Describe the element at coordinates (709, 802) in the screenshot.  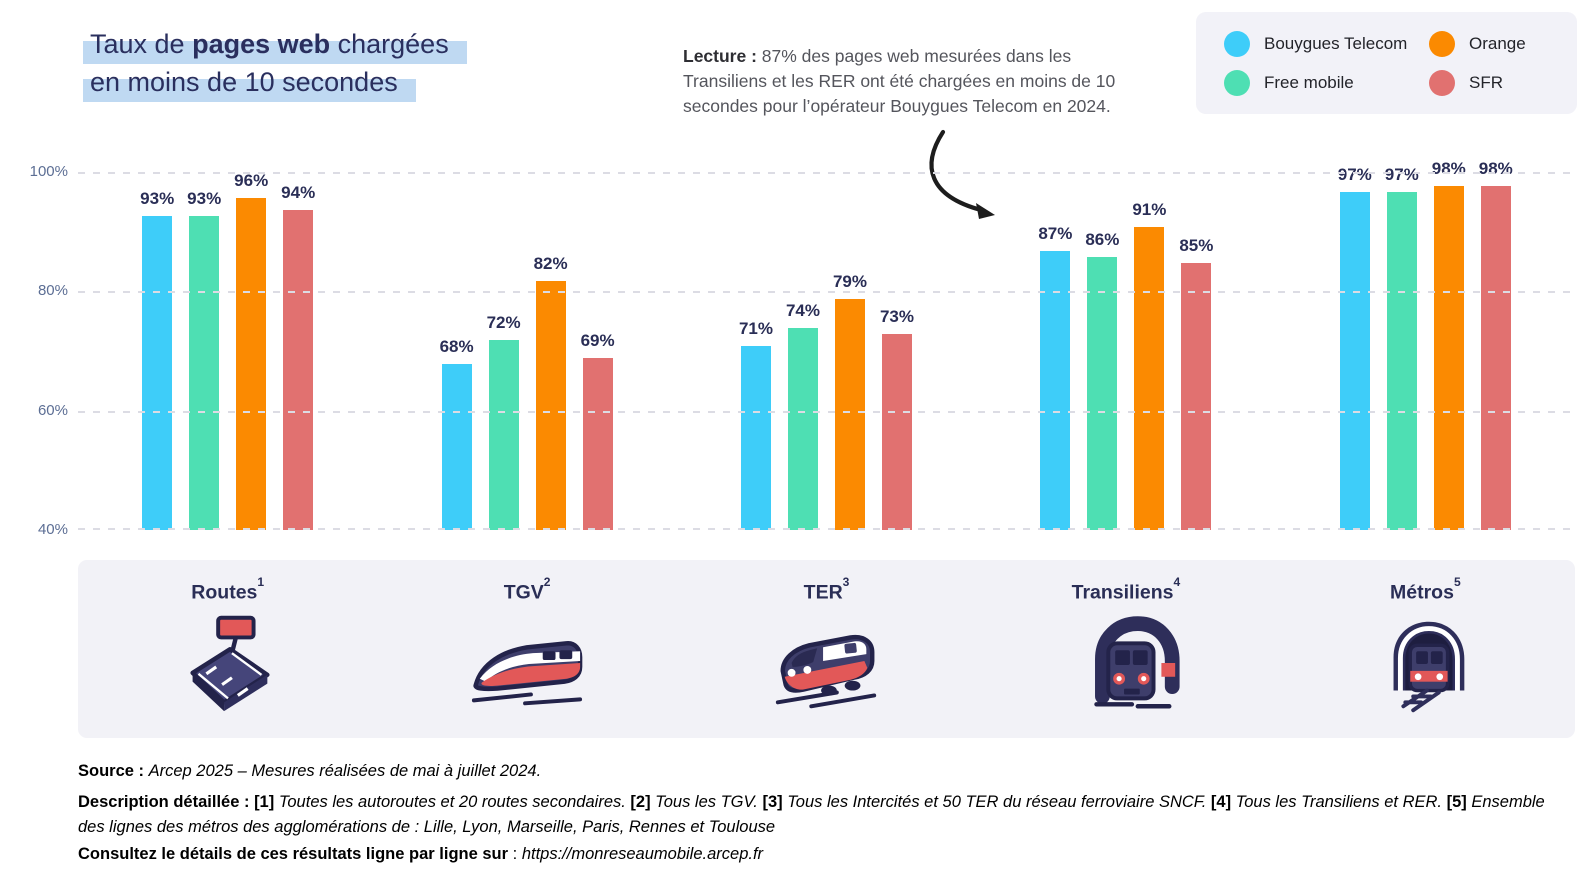
I see `footer-text: Tous les TGV.` at that location.